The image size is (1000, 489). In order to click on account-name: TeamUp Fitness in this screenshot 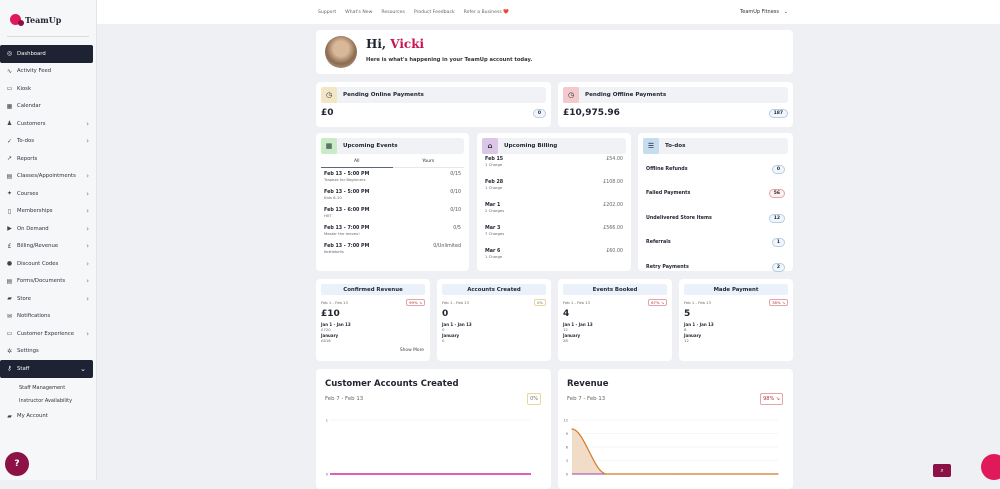, I will do `click(760, 12)`.